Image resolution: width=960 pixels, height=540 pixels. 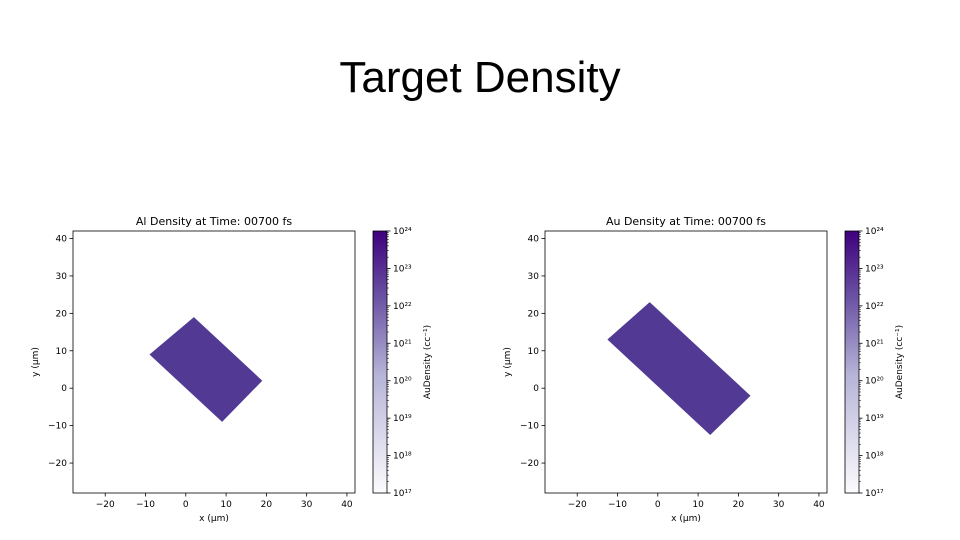 I want to click on chart-title: Au Density at Time: 00700 fs, so click(x=686, y=221).